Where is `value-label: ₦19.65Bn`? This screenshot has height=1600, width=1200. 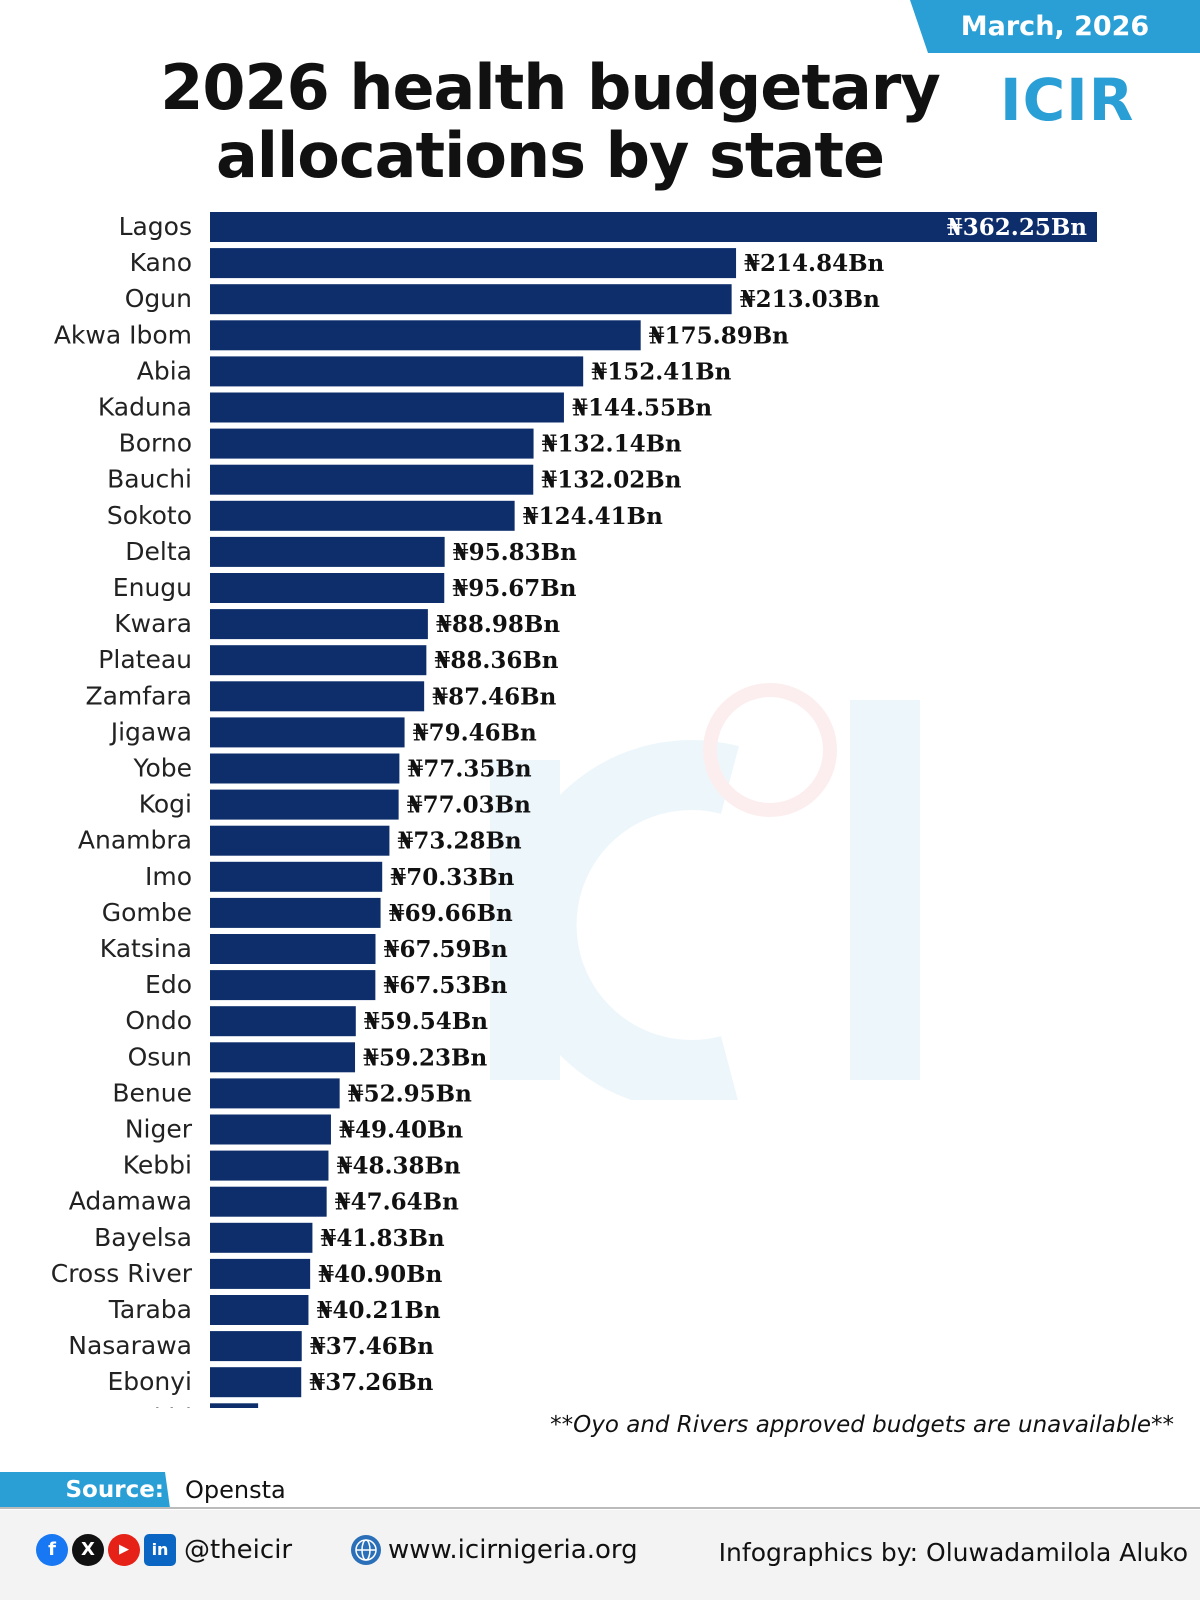 value-label: ₦19.65Bn is located at coordinates (328, 1406).